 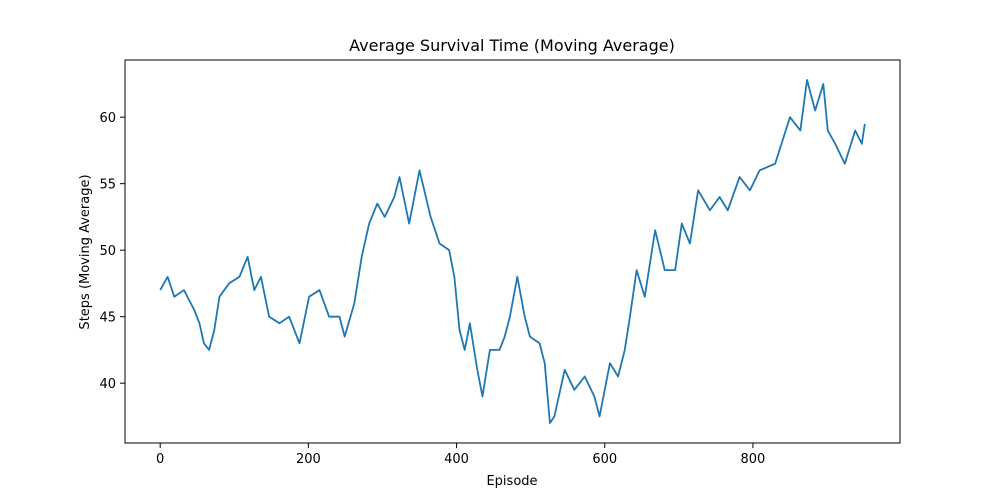 I want to click on chart-title: Average Survival Time (Moving Average), so click(x=512, y=45).